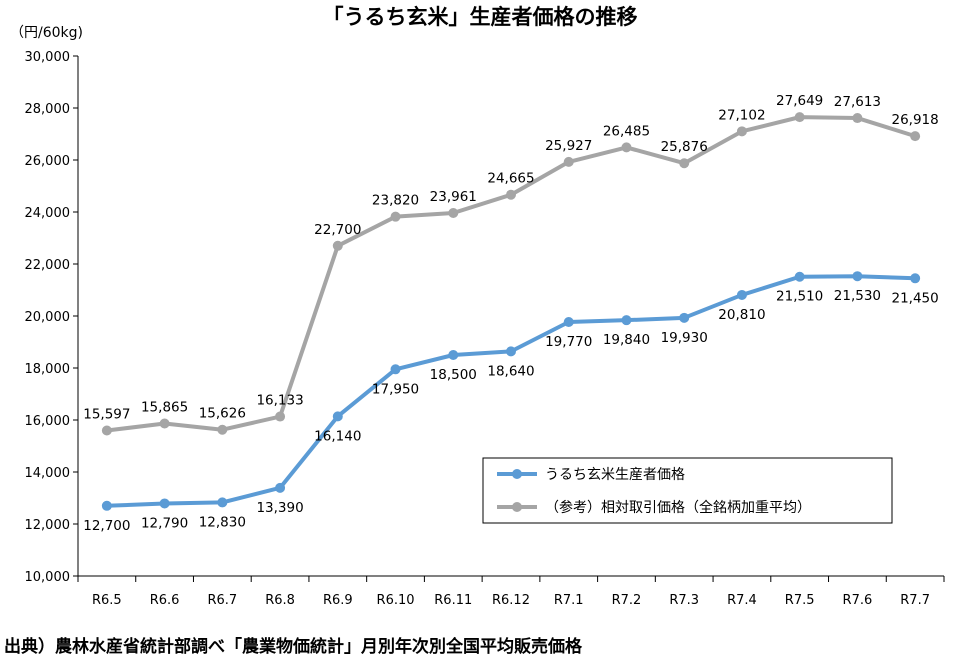  Describe the element at coordinates (857, 296) in the screenshot. I see `data-label: 21,530` at that location.